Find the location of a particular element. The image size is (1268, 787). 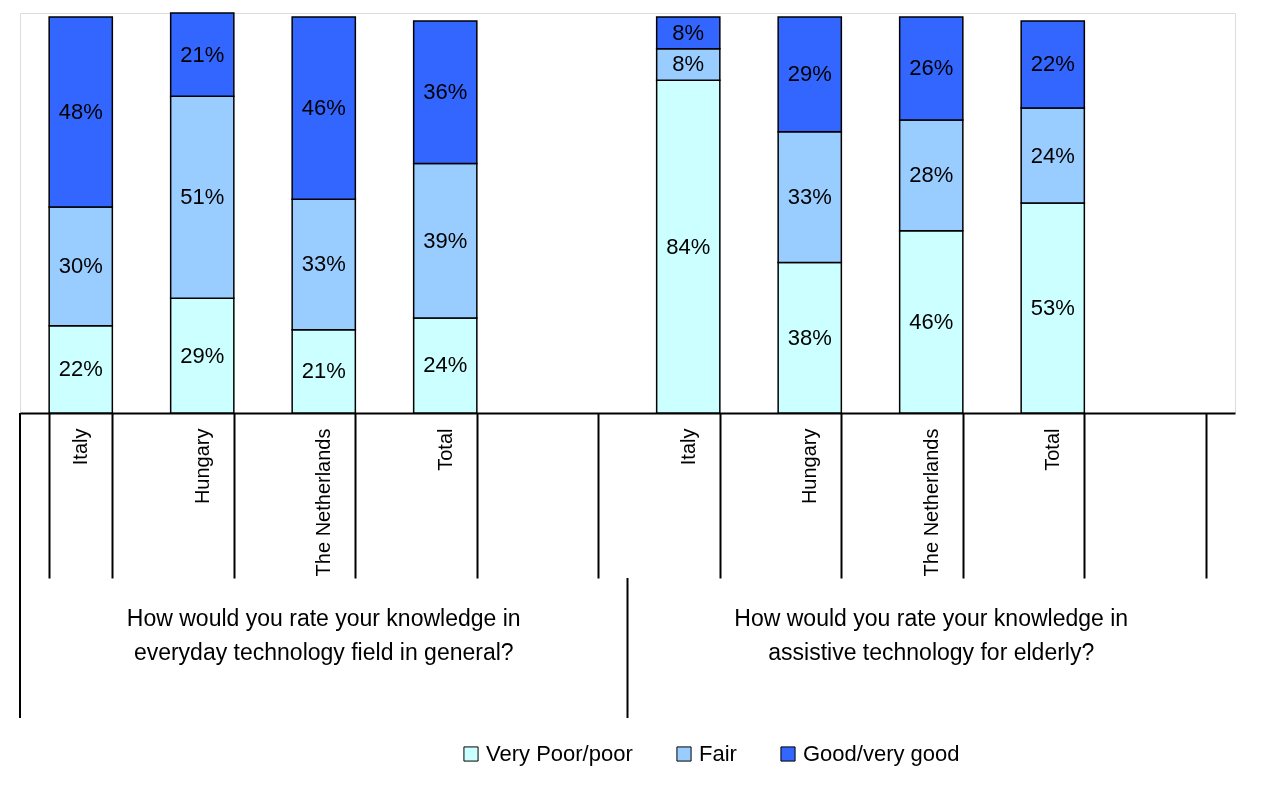

legend-label: Good/very good is located at coordinates (881, 753).